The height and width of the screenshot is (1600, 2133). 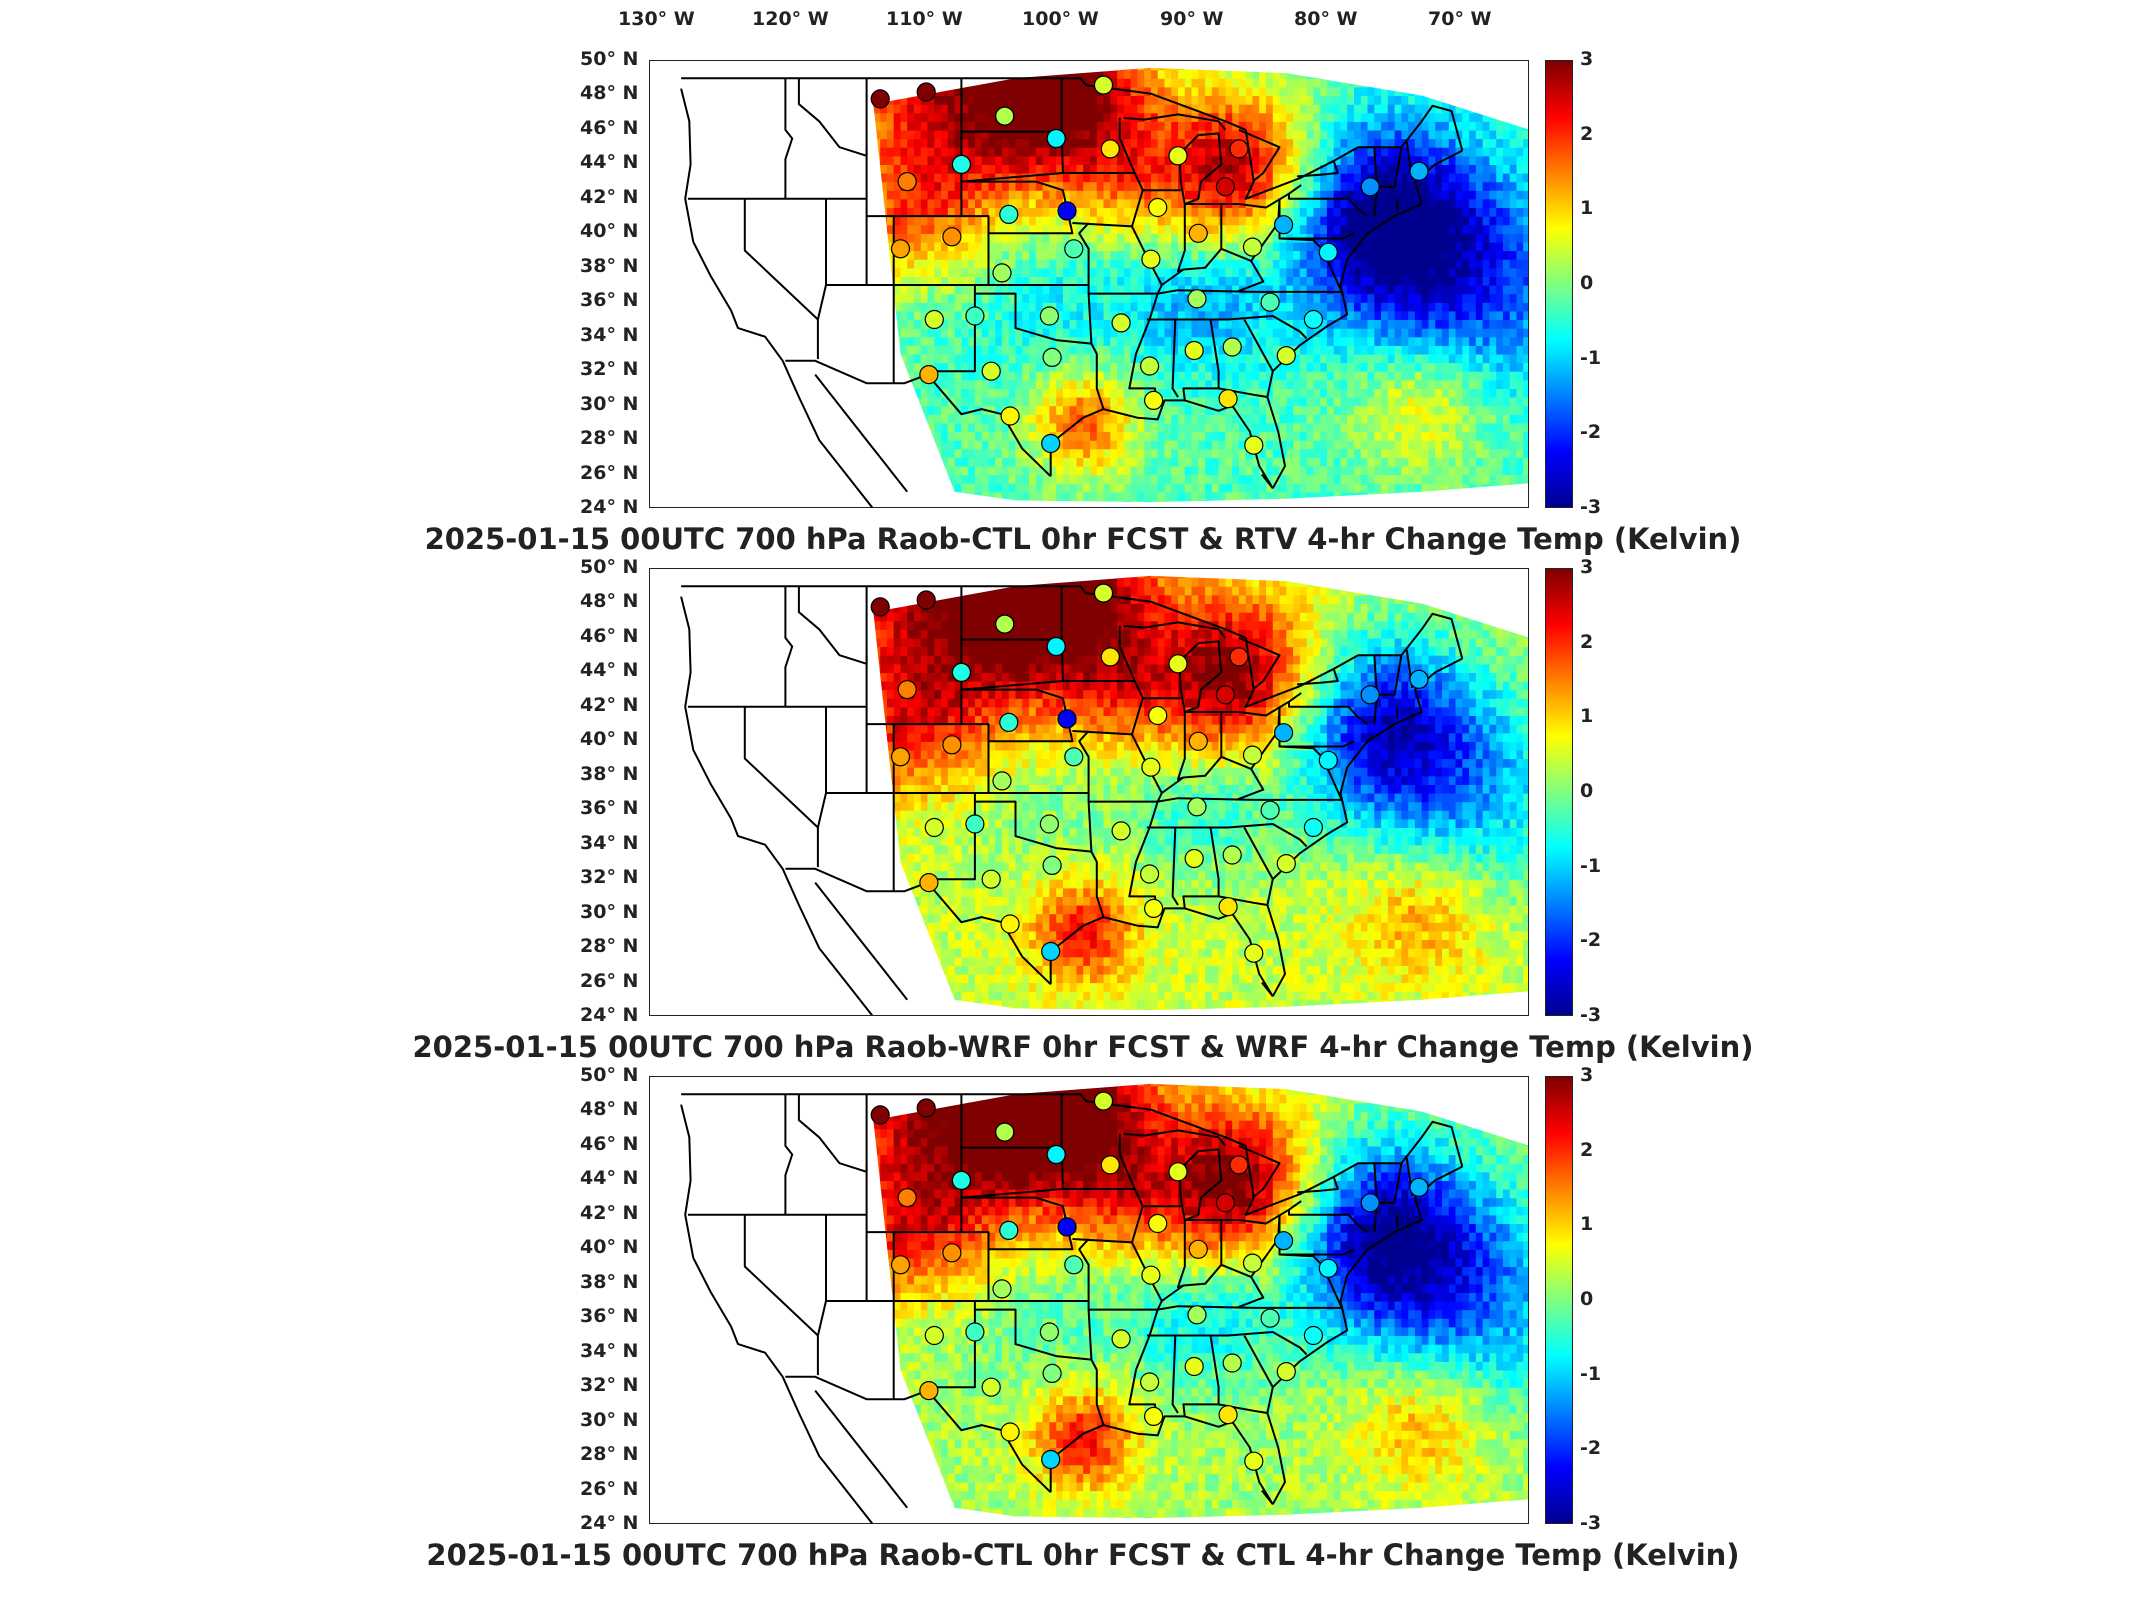 What do you see at coordinates (1092, 287) in the screenshot?
I see `map-svg` at bounding box center [1092, 287].